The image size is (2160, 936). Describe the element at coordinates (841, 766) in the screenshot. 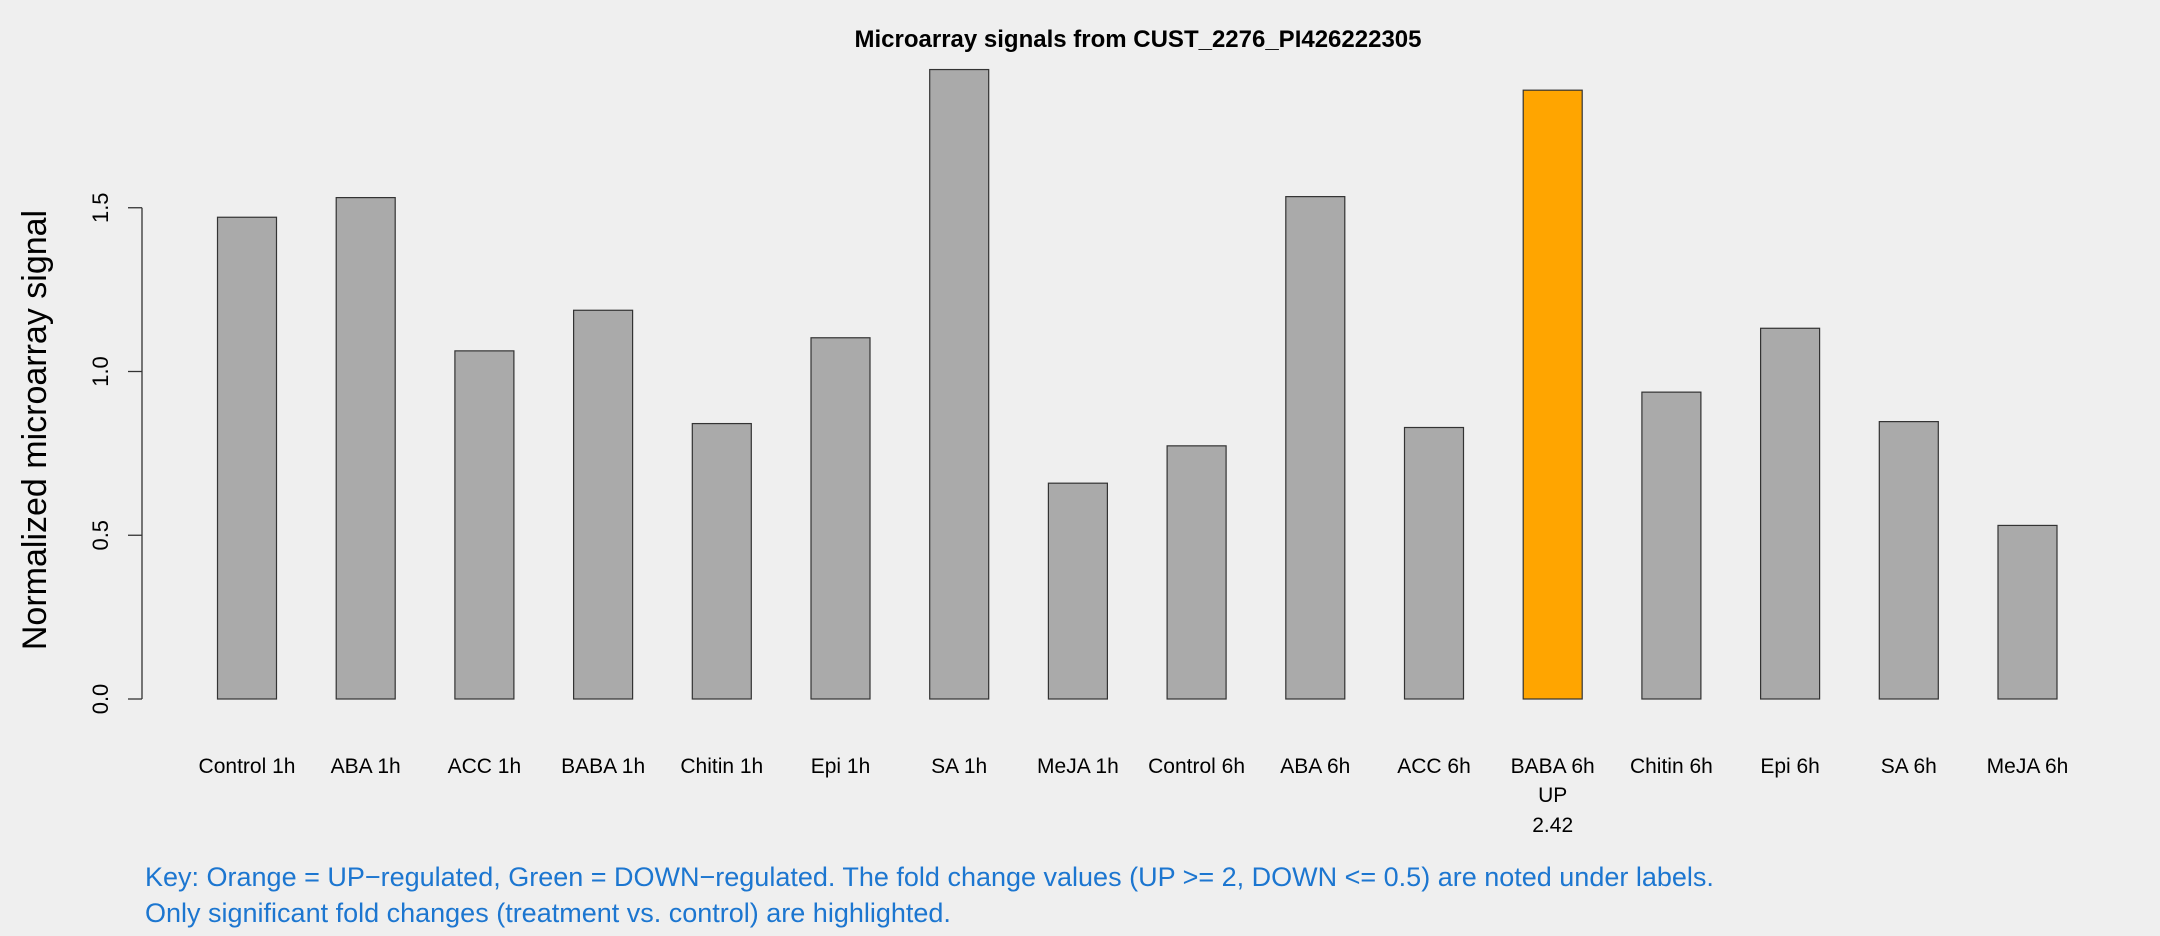

I see `x-tick-label: Epi 1h` at that location.